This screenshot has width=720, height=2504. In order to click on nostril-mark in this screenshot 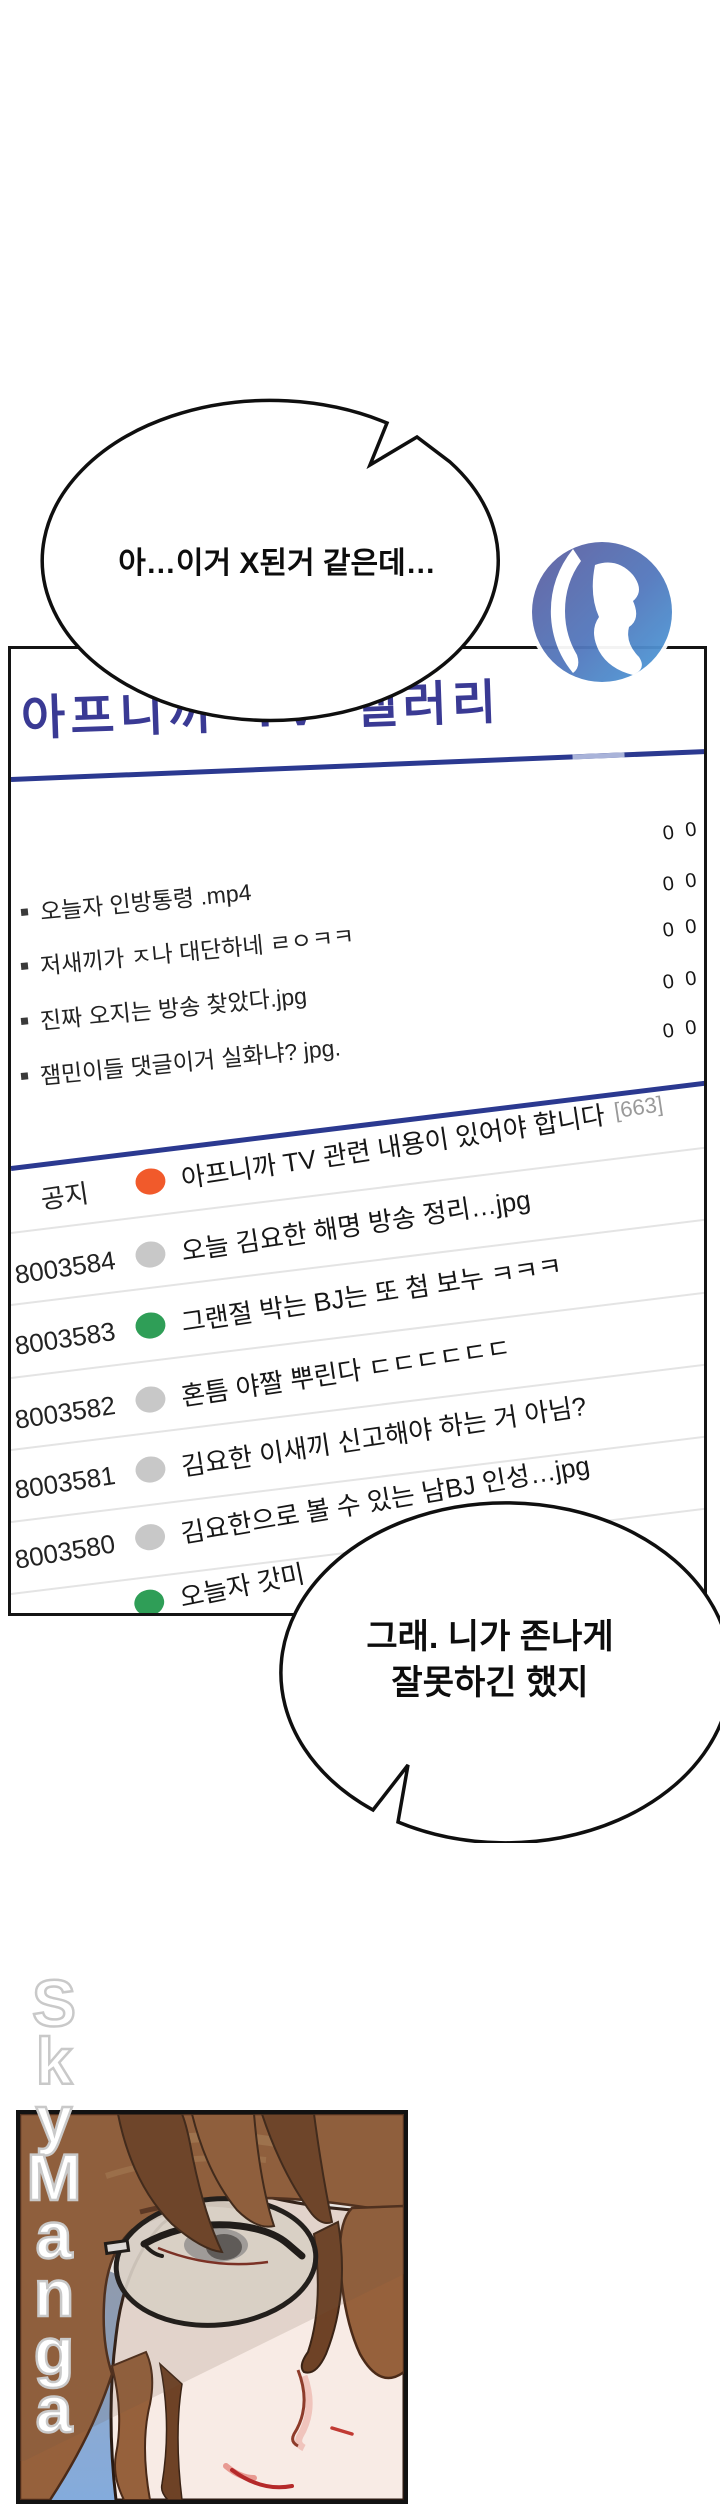, I will do `click(342, 2431)`.